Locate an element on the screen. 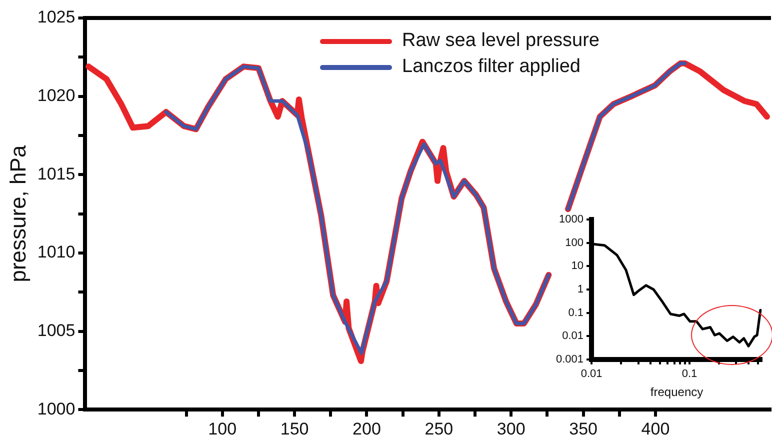 The image size is (772, 443). y-tick-label: 1025 is located at coordinates (56, 17).